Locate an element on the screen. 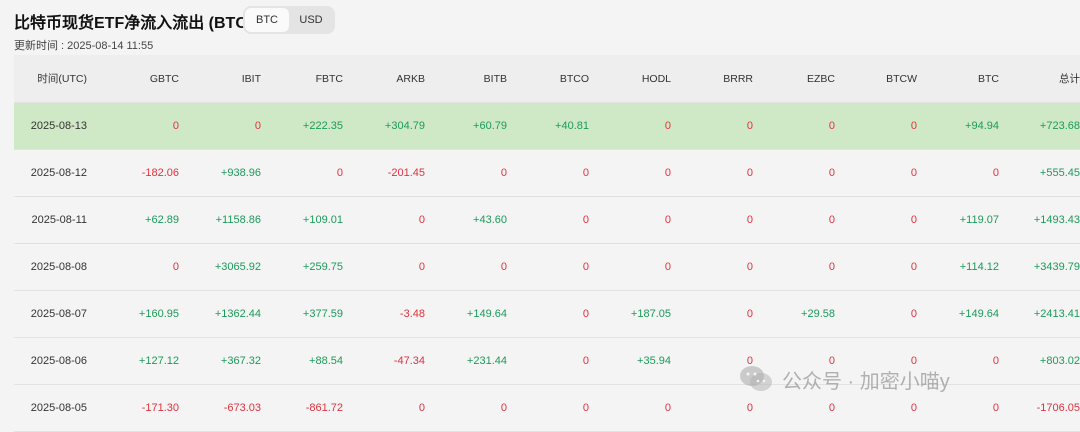  column-header: BTCO is located at coordinates (574, 78).